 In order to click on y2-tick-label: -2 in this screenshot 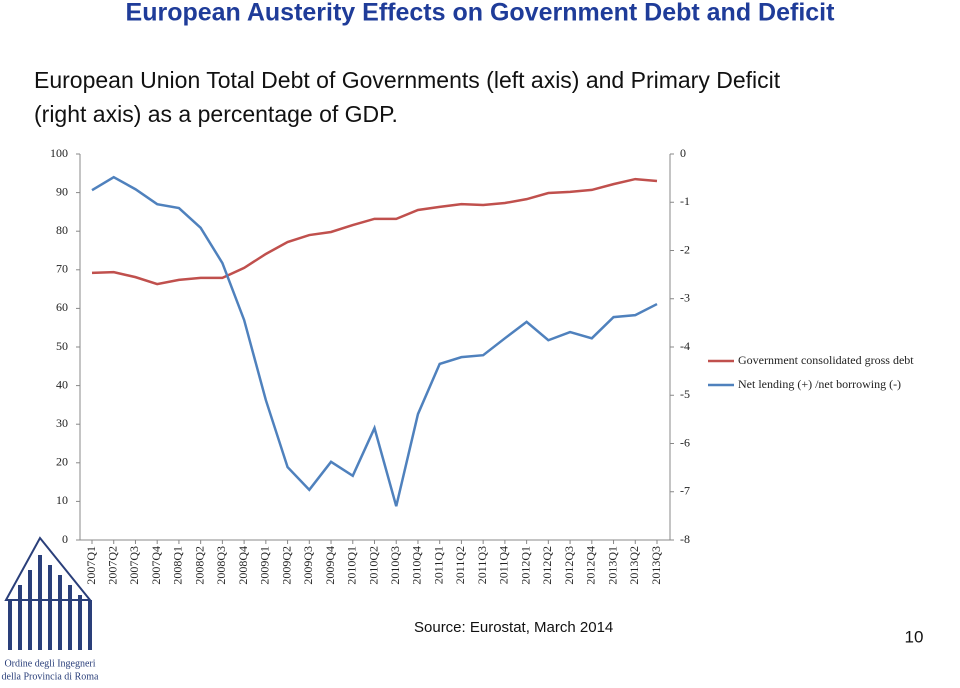, I will do `click(685, 249)`.